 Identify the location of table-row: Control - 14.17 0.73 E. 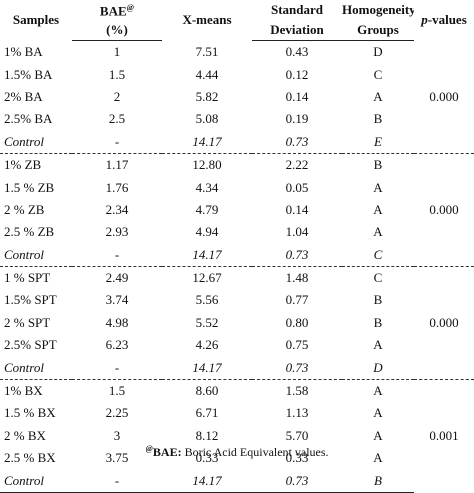
(237, 142).